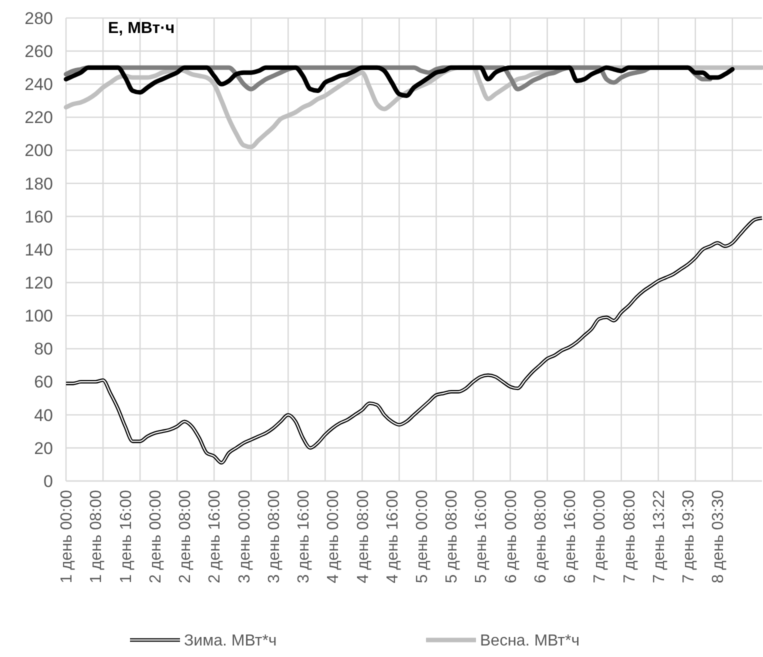 The image size is (763, 657). I want to click on x-tick-label: 4 день 16:00, so click(393, 537).